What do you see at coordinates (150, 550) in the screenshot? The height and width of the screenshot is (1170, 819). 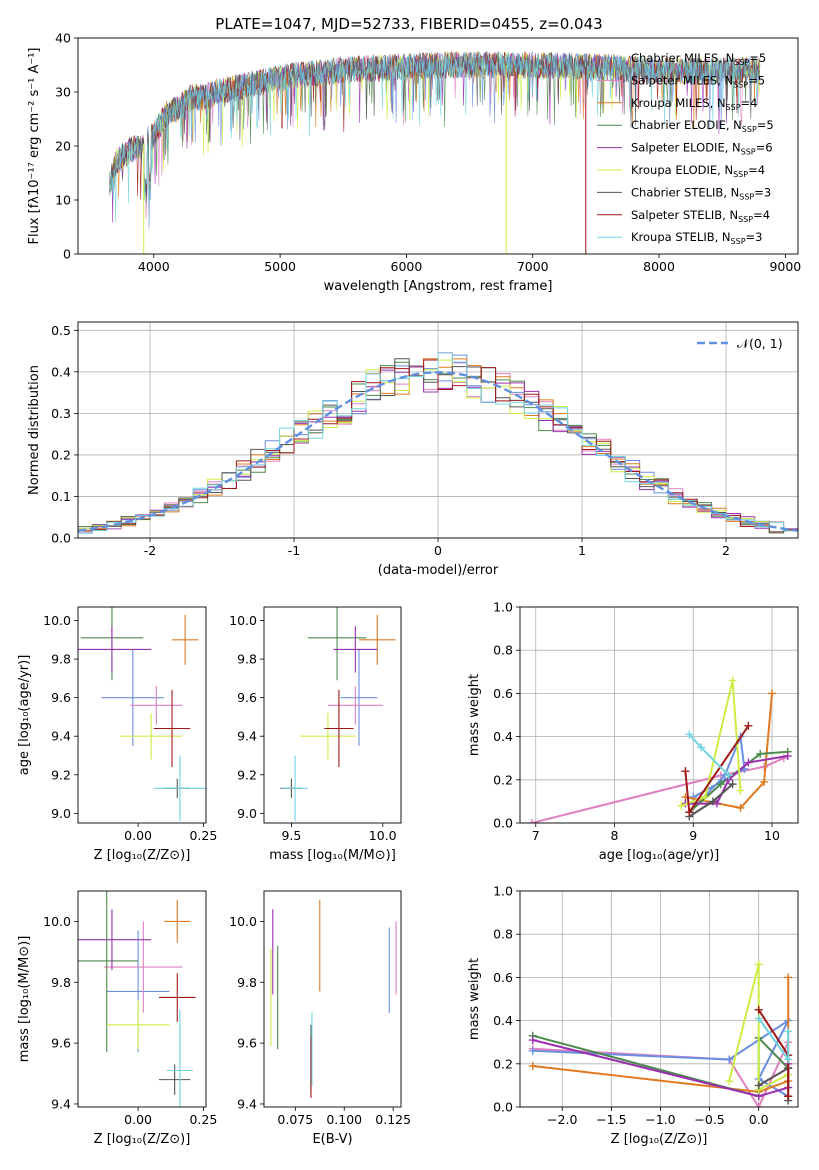 I see `residuals-xtick-label: -2` at bounding box center [150, 550].